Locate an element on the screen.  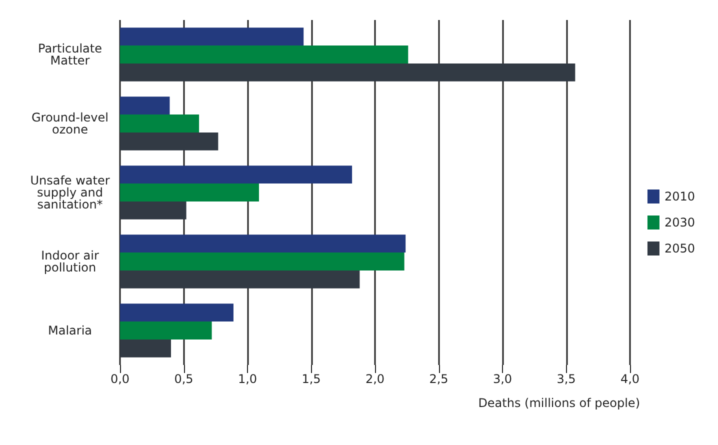
legend-label: 2050 is located at coordinates (680, 249).